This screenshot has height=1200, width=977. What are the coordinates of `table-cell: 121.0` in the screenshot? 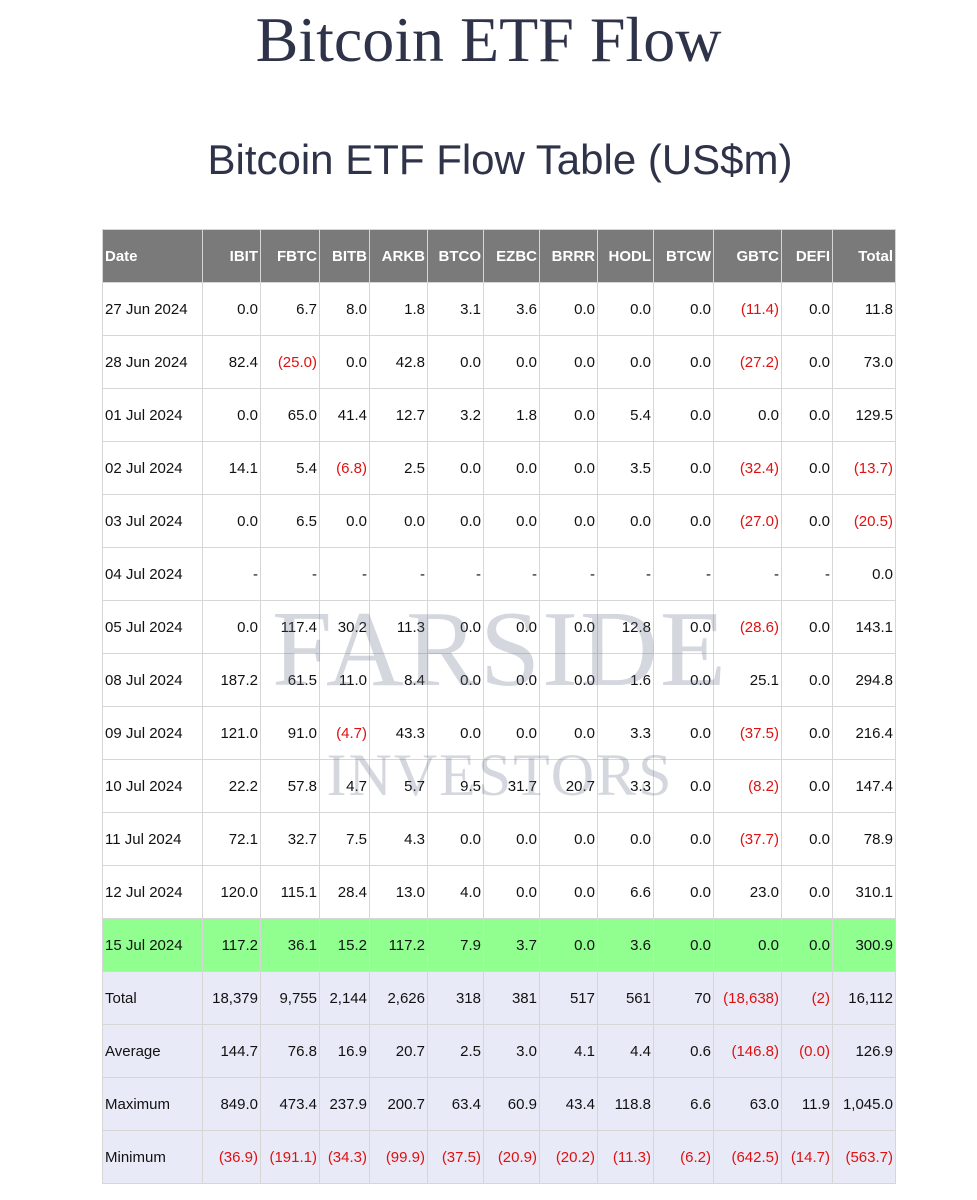 It's located at (231, 733).